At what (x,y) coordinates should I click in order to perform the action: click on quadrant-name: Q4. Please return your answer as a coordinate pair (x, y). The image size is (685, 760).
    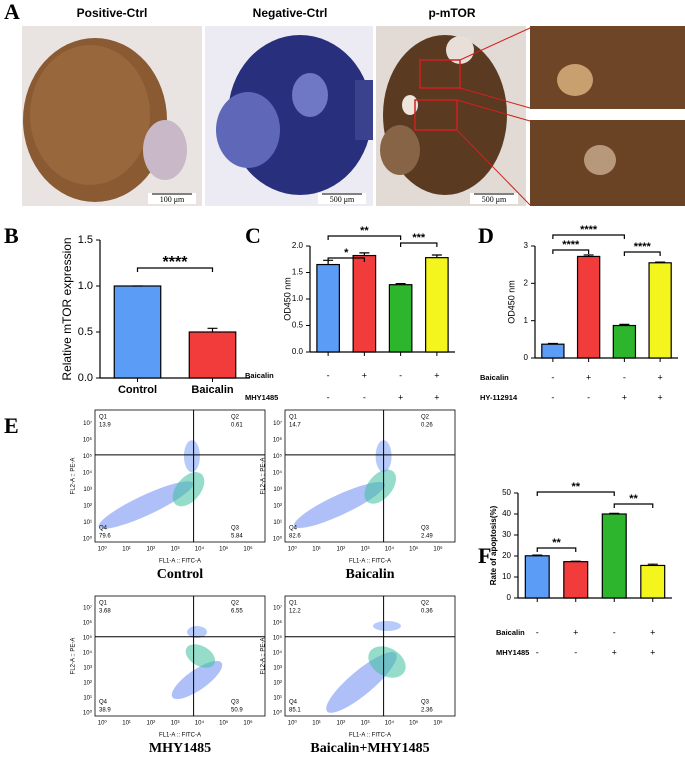
    Looking at the image, I should click on (103, 703).